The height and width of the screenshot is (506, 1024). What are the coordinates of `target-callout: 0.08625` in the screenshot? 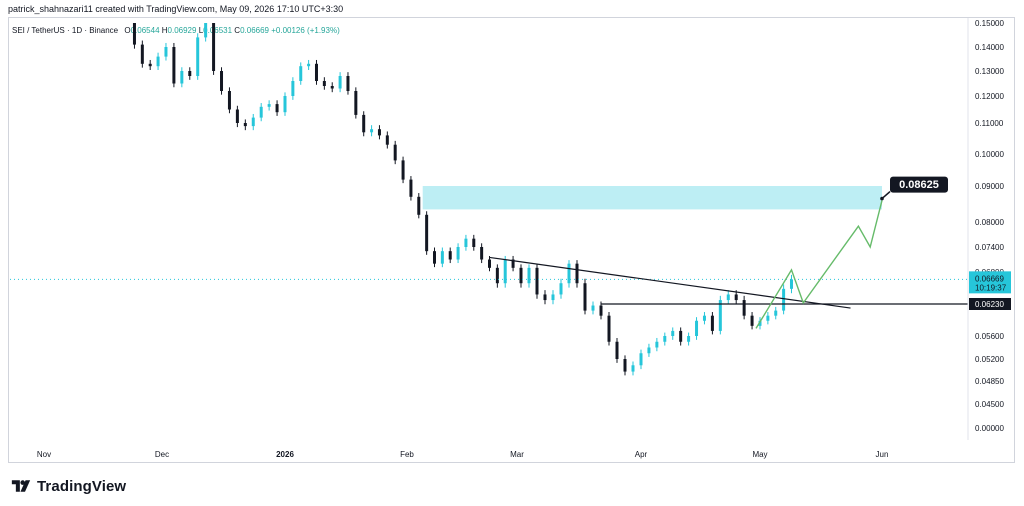 It's located at (914, 188).